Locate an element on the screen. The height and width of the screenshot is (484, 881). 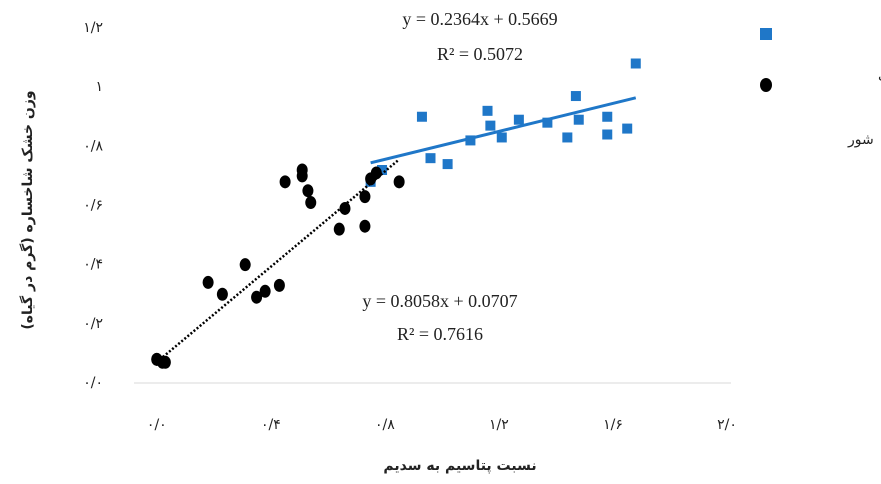
x-tick-label: ۱/۶ is located at coordinates (613, 425).